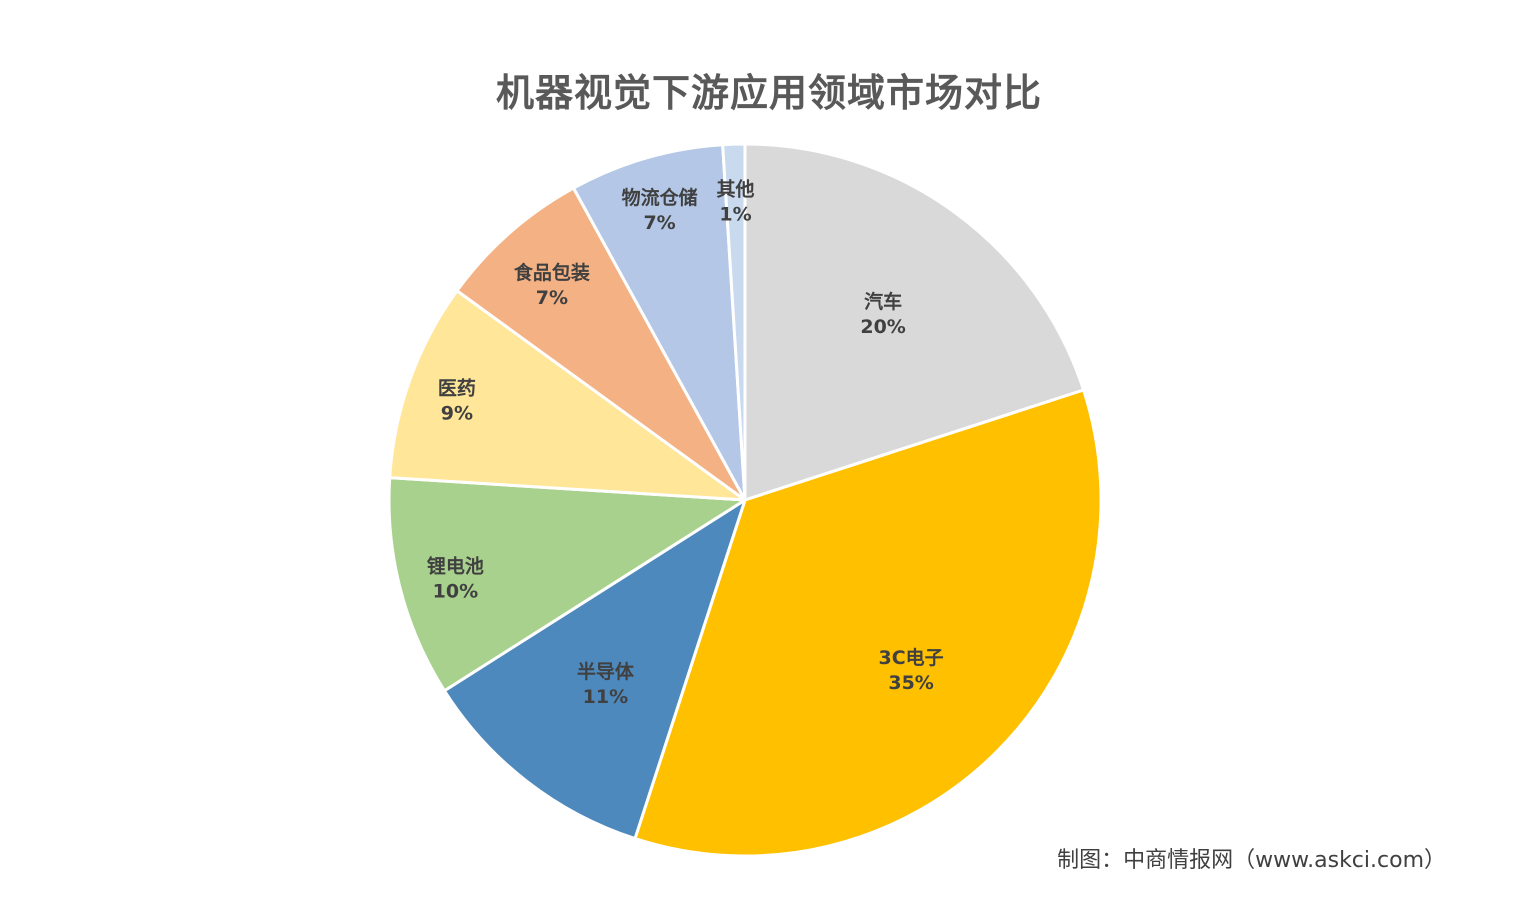 The width and height of the screenshot is (1538, 912). I want to click on slice-value-label: 20%, so click(882, 327).